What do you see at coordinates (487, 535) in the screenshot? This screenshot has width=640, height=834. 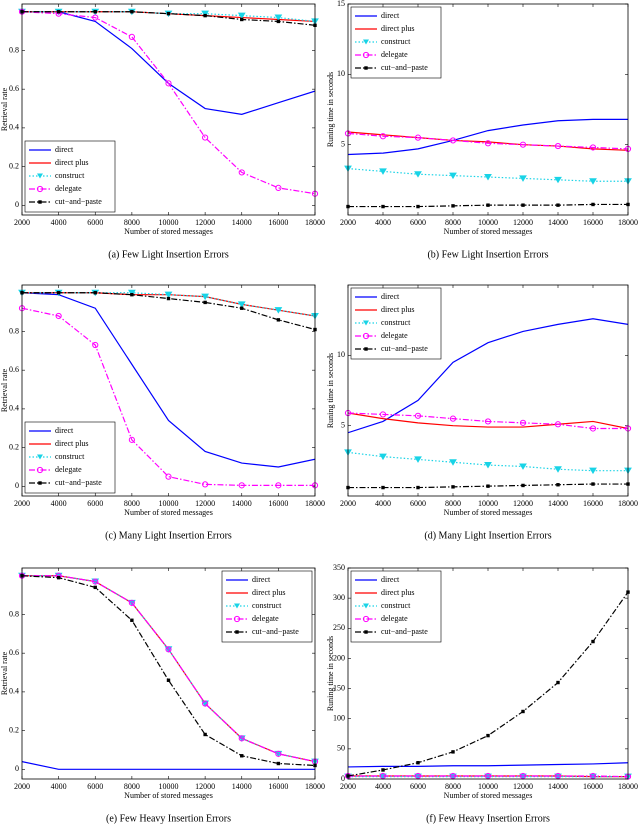 I see `caption: (d) Many Light Insertion Errors` at bounding box center [487, 535].